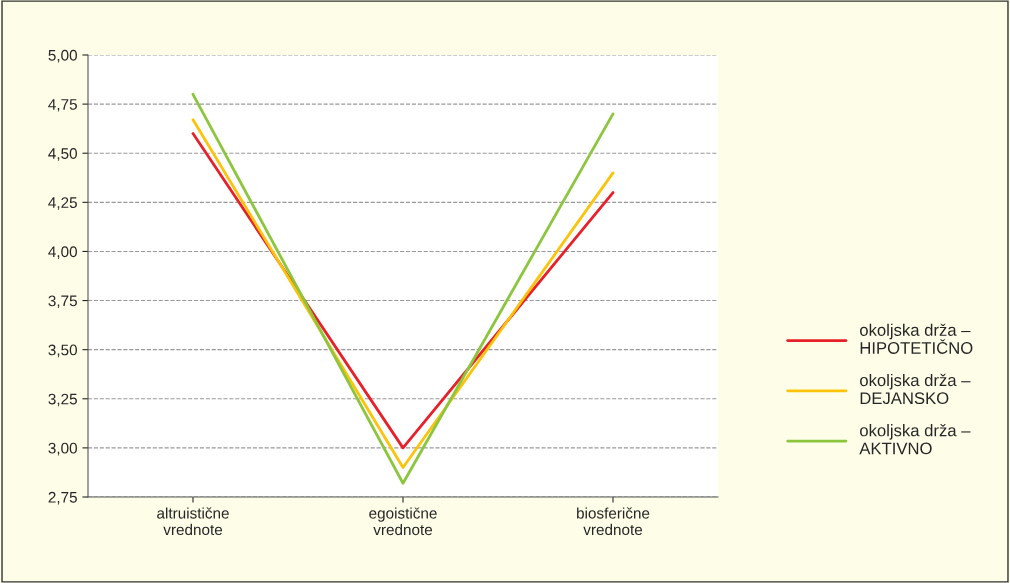 Image resolution: width=1010 pixels, height=583 pixels. Describe the element at coordinates (62, 498) in the screenshot. I see `y-tick-label: 2,75` at that location.